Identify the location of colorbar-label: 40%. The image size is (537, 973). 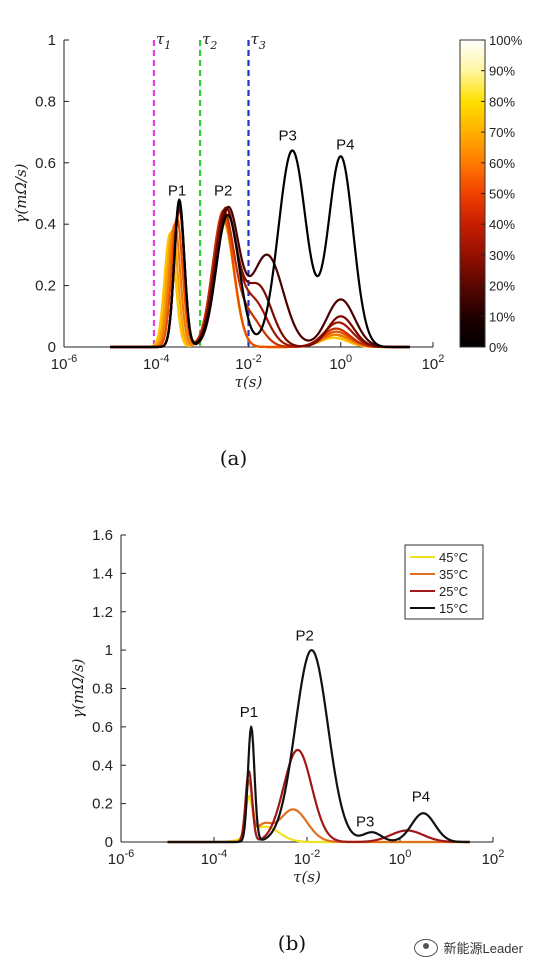
(502, 224).